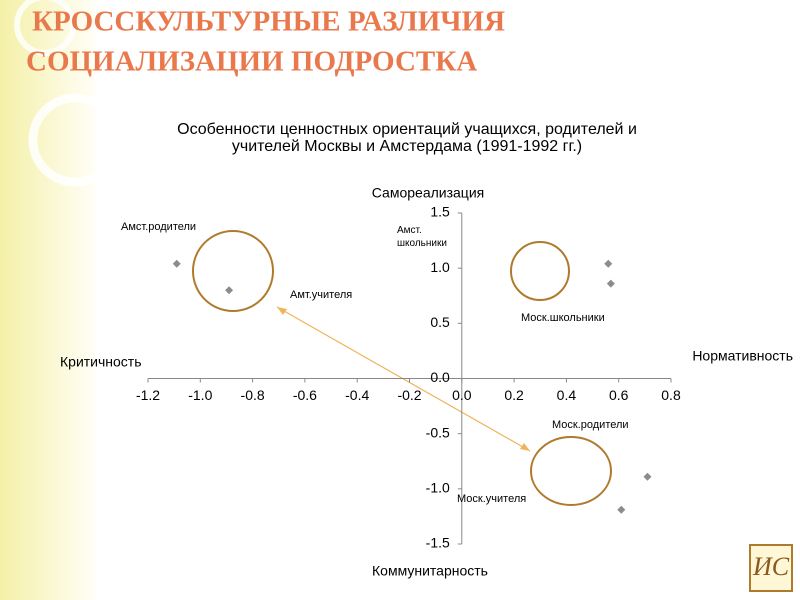  What do you see at coordinates (671, 395) in the screenshot?
I see `x-tick-label: 0.8` at bounding box center [671, 395].